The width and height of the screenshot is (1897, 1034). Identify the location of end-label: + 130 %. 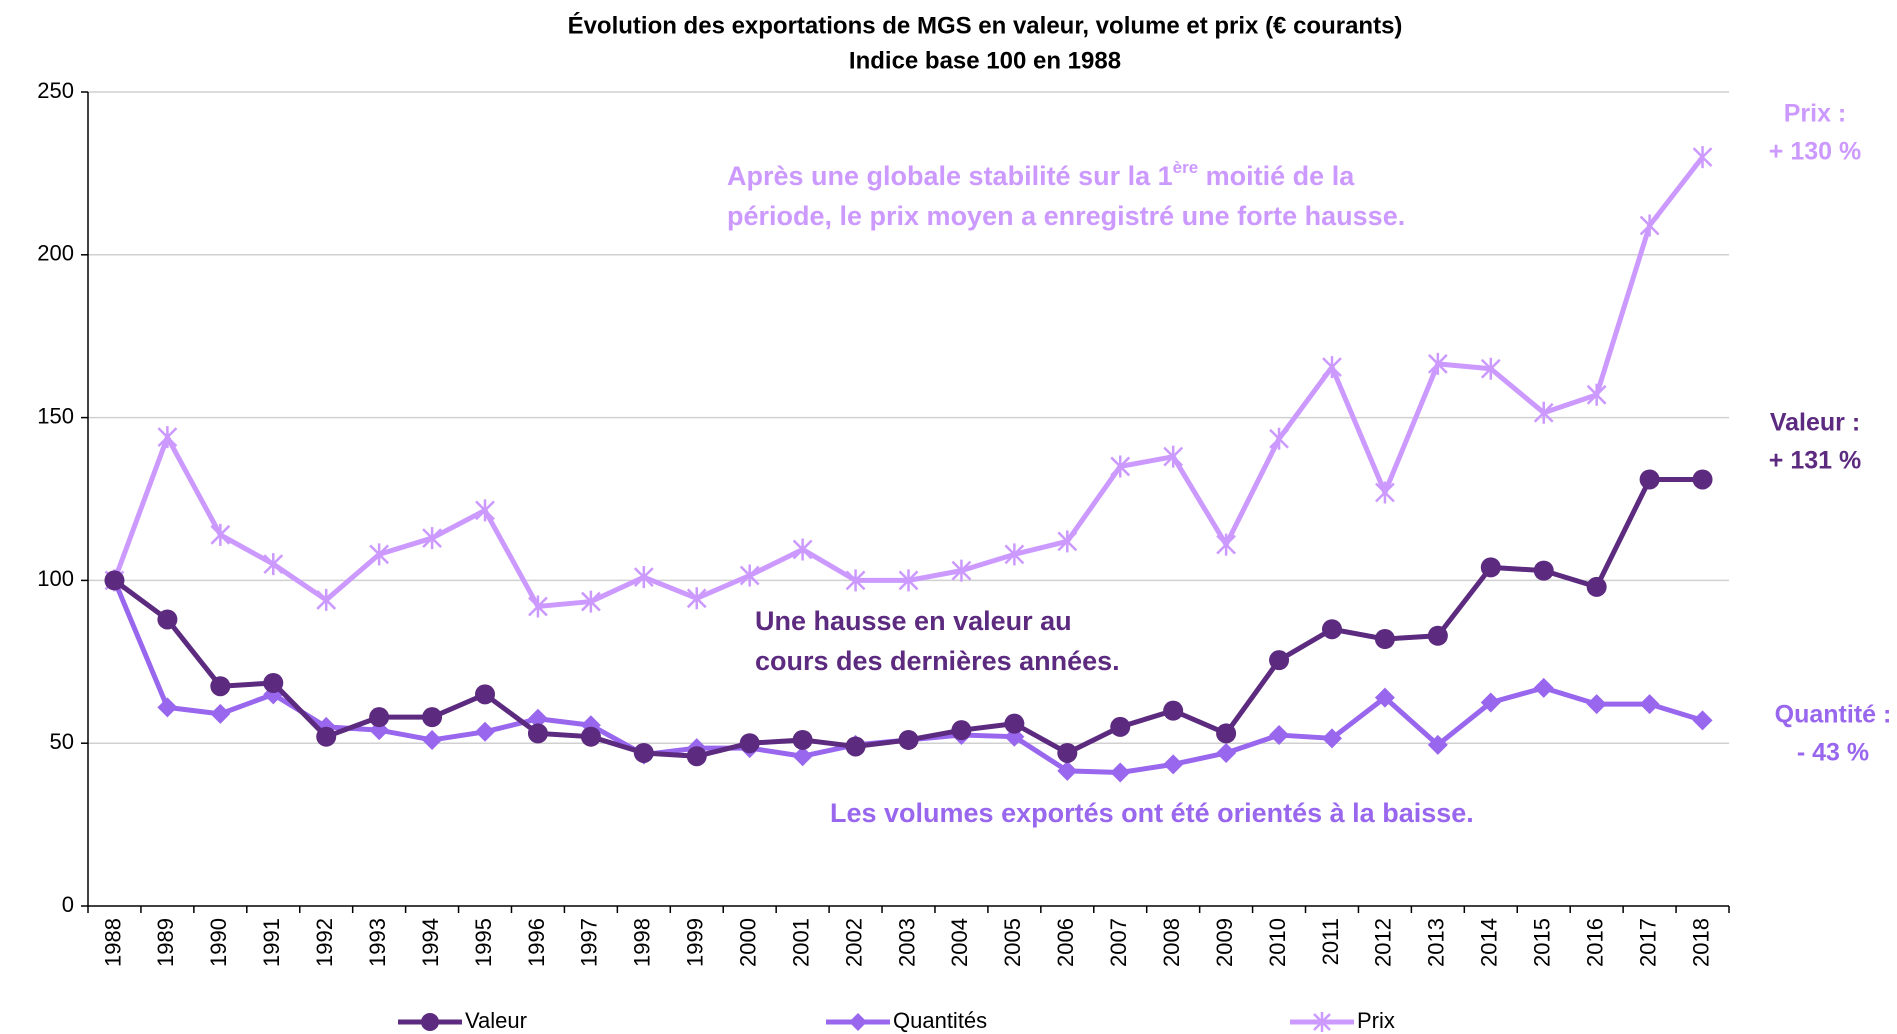
(1815, 152).